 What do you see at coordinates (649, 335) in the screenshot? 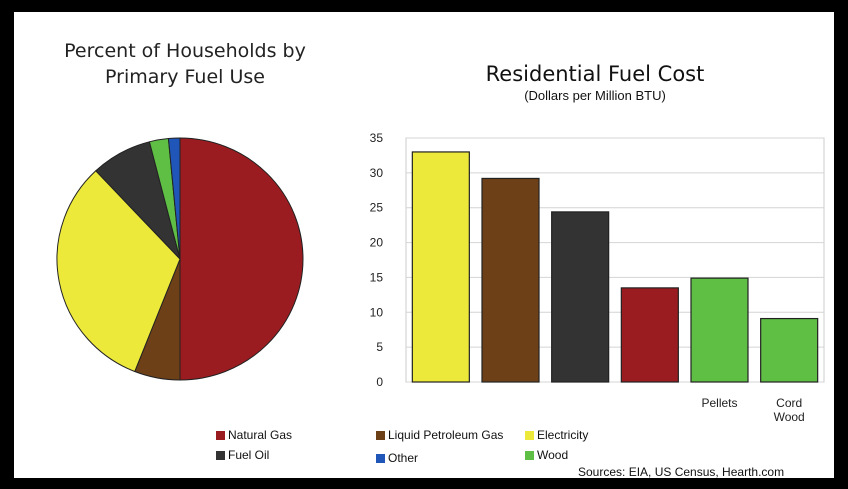
I see `bar-natural-gas` at bounding box center [649, 335].